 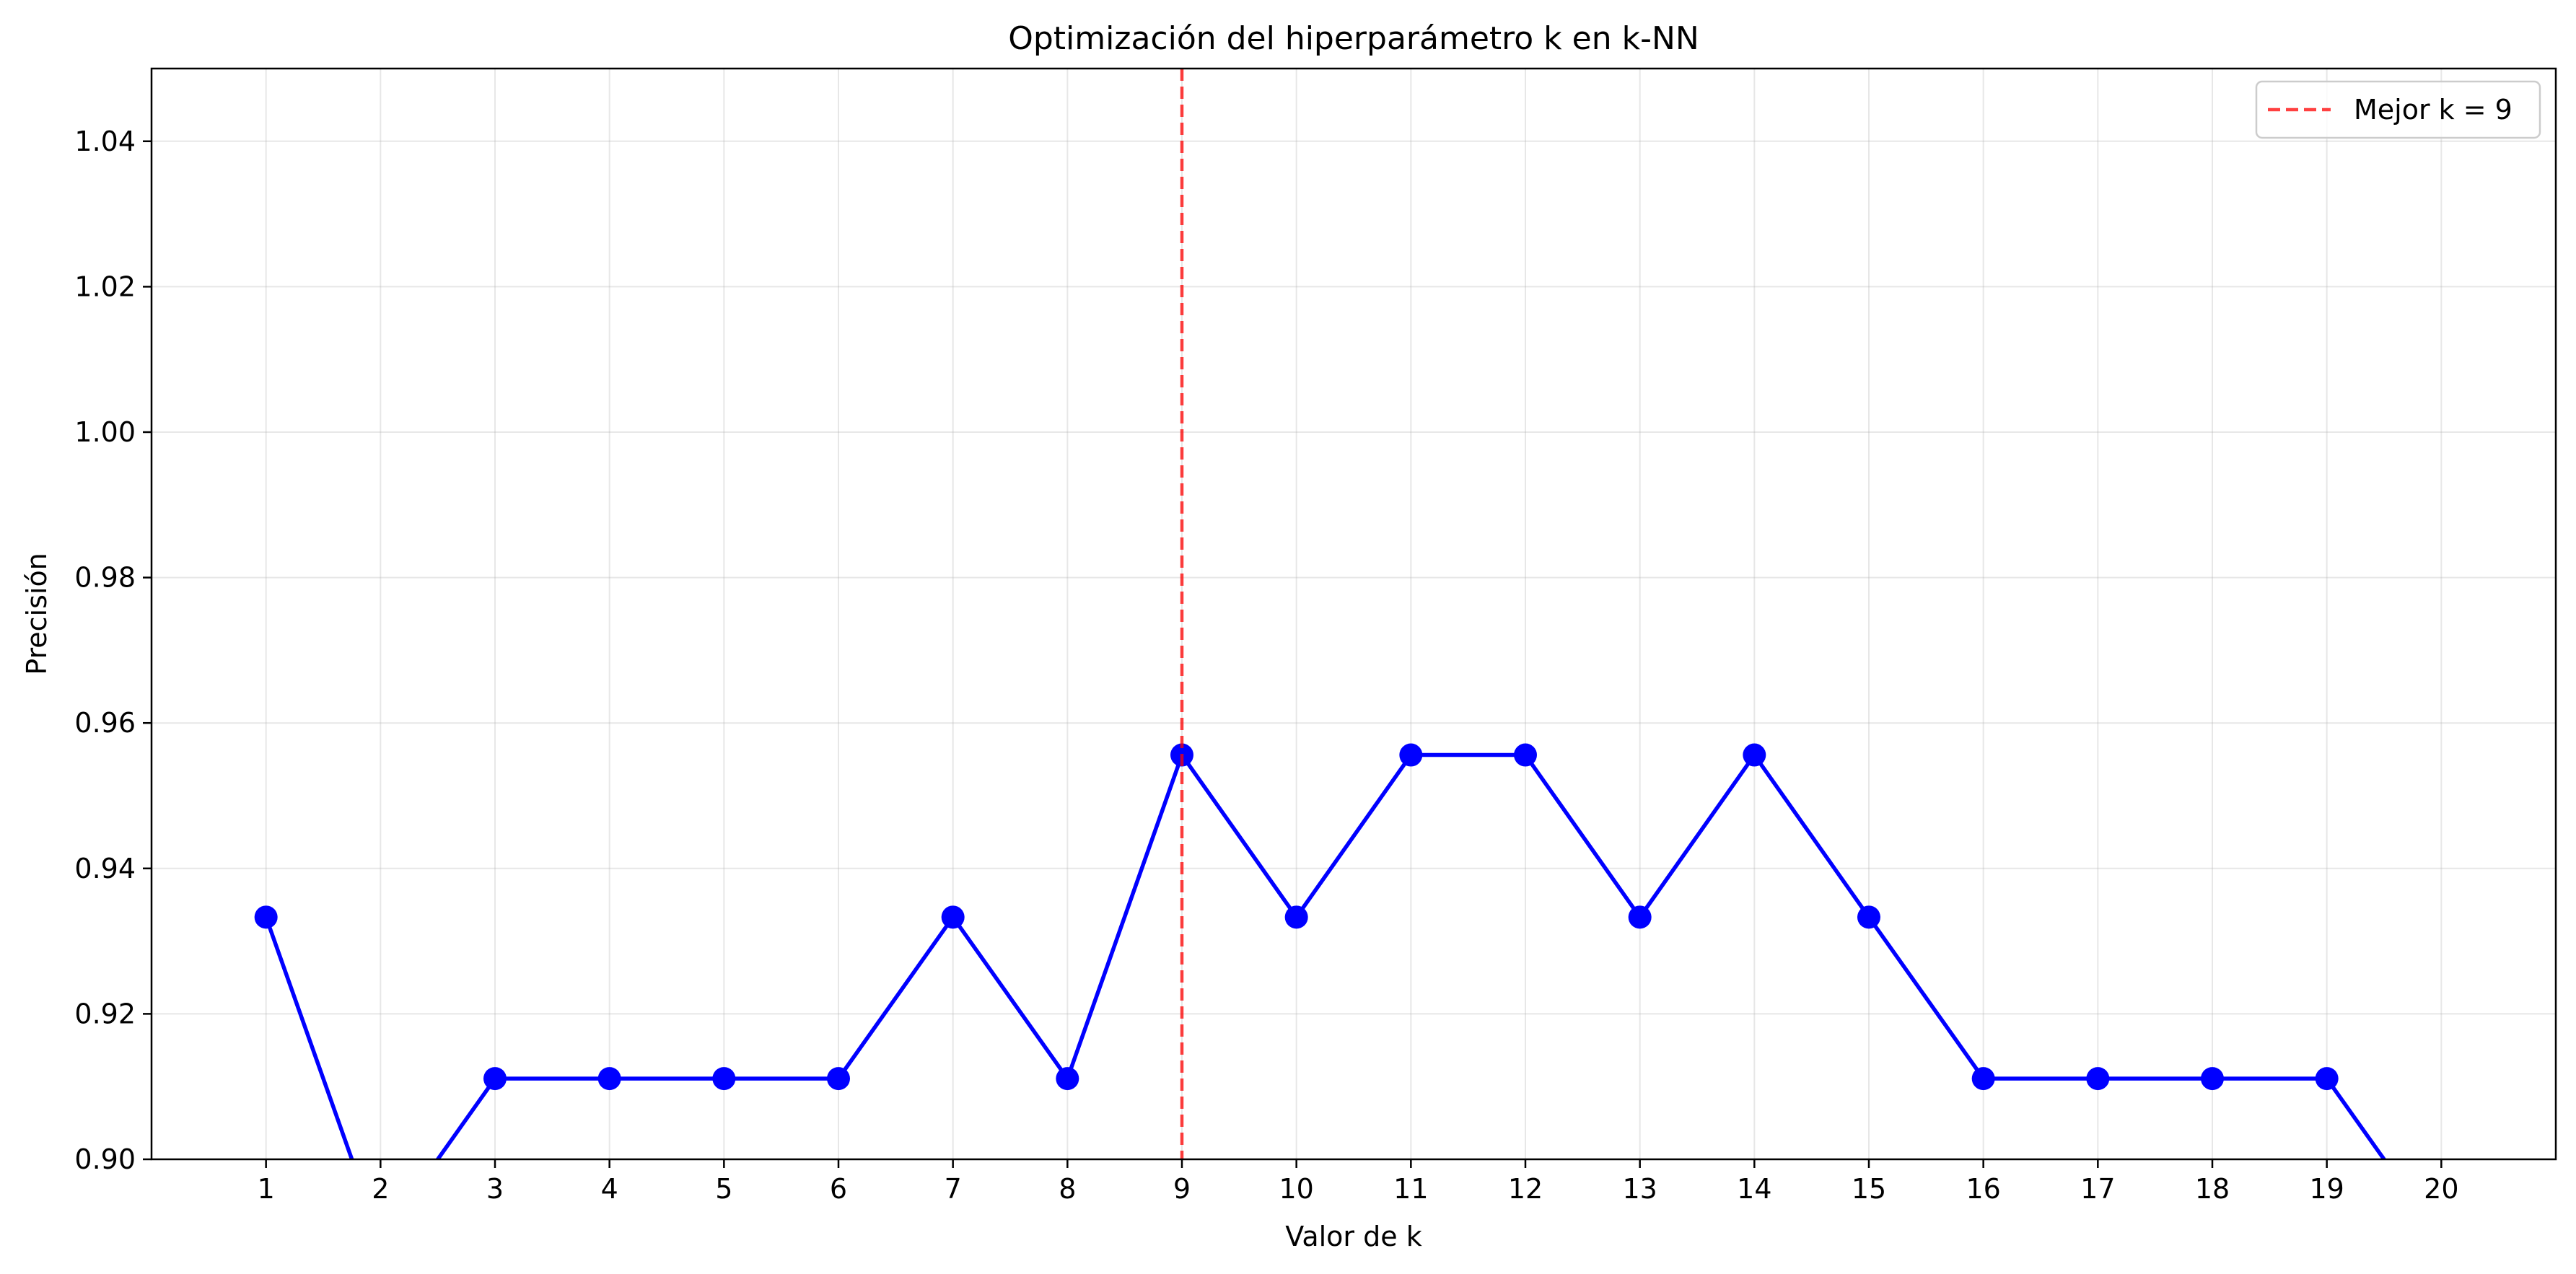 What do you see at coordinates (105, 141) in the screenshot?
I see `y-tick-label: 1.04` at bounding box center [105, 141].